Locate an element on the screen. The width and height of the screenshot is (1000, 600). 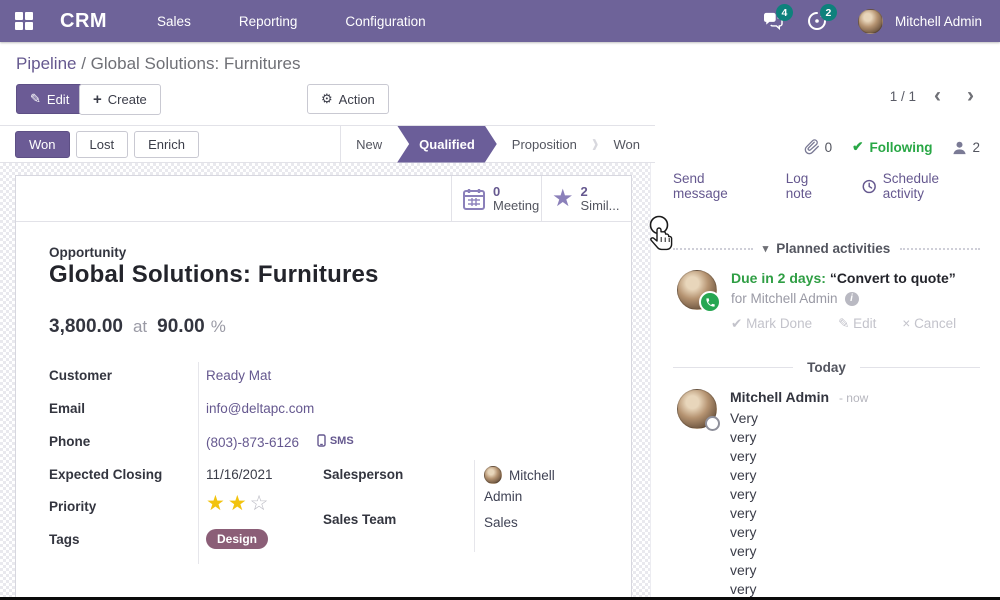
customer-label: Customer is located at coordinates (81, 375).